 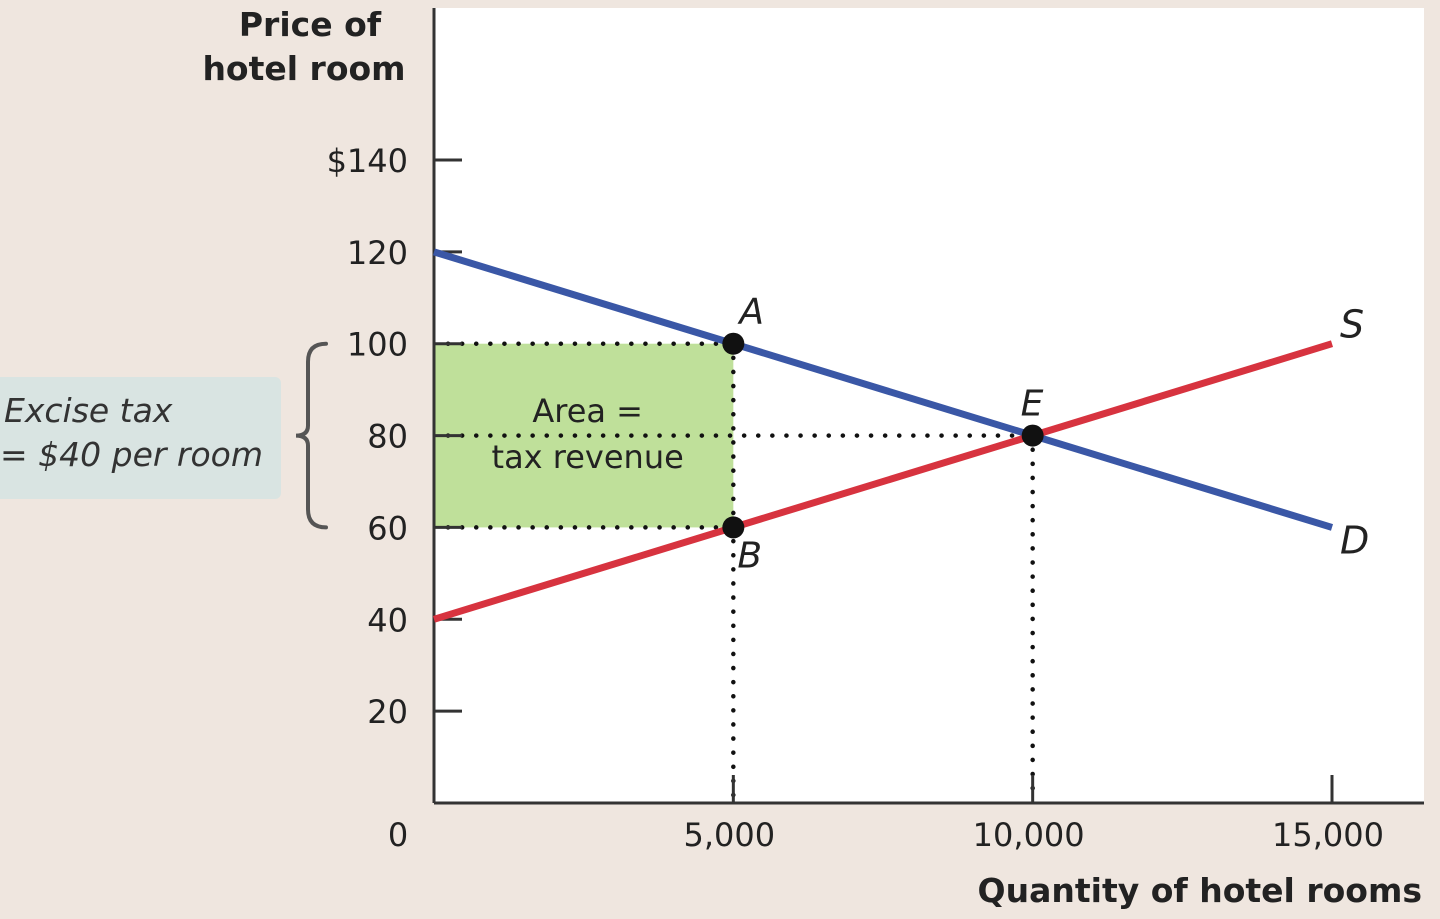 What do you see at coordinates (387, 620) in the screenshot?
I see `y-tick-label-40: 40` at bounding box center [387, 620].